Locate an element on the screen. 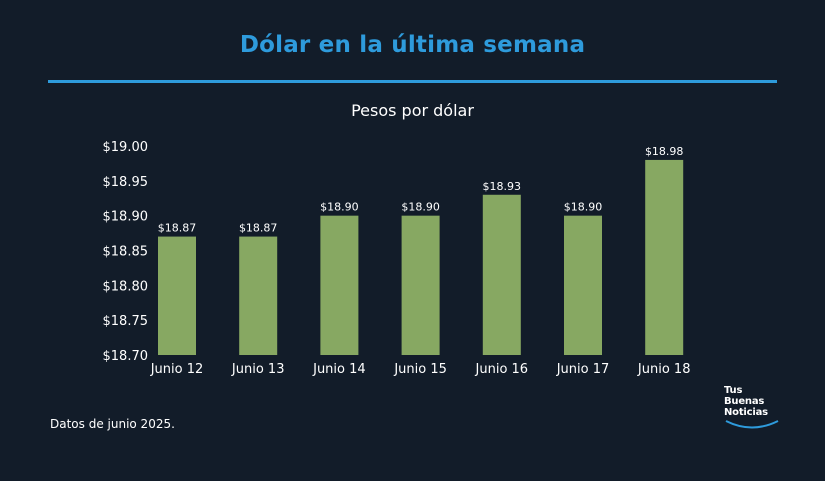 This screenshot has width=825, height=481. y-tick-label: $18.80 is located at coordinates (126, 286).